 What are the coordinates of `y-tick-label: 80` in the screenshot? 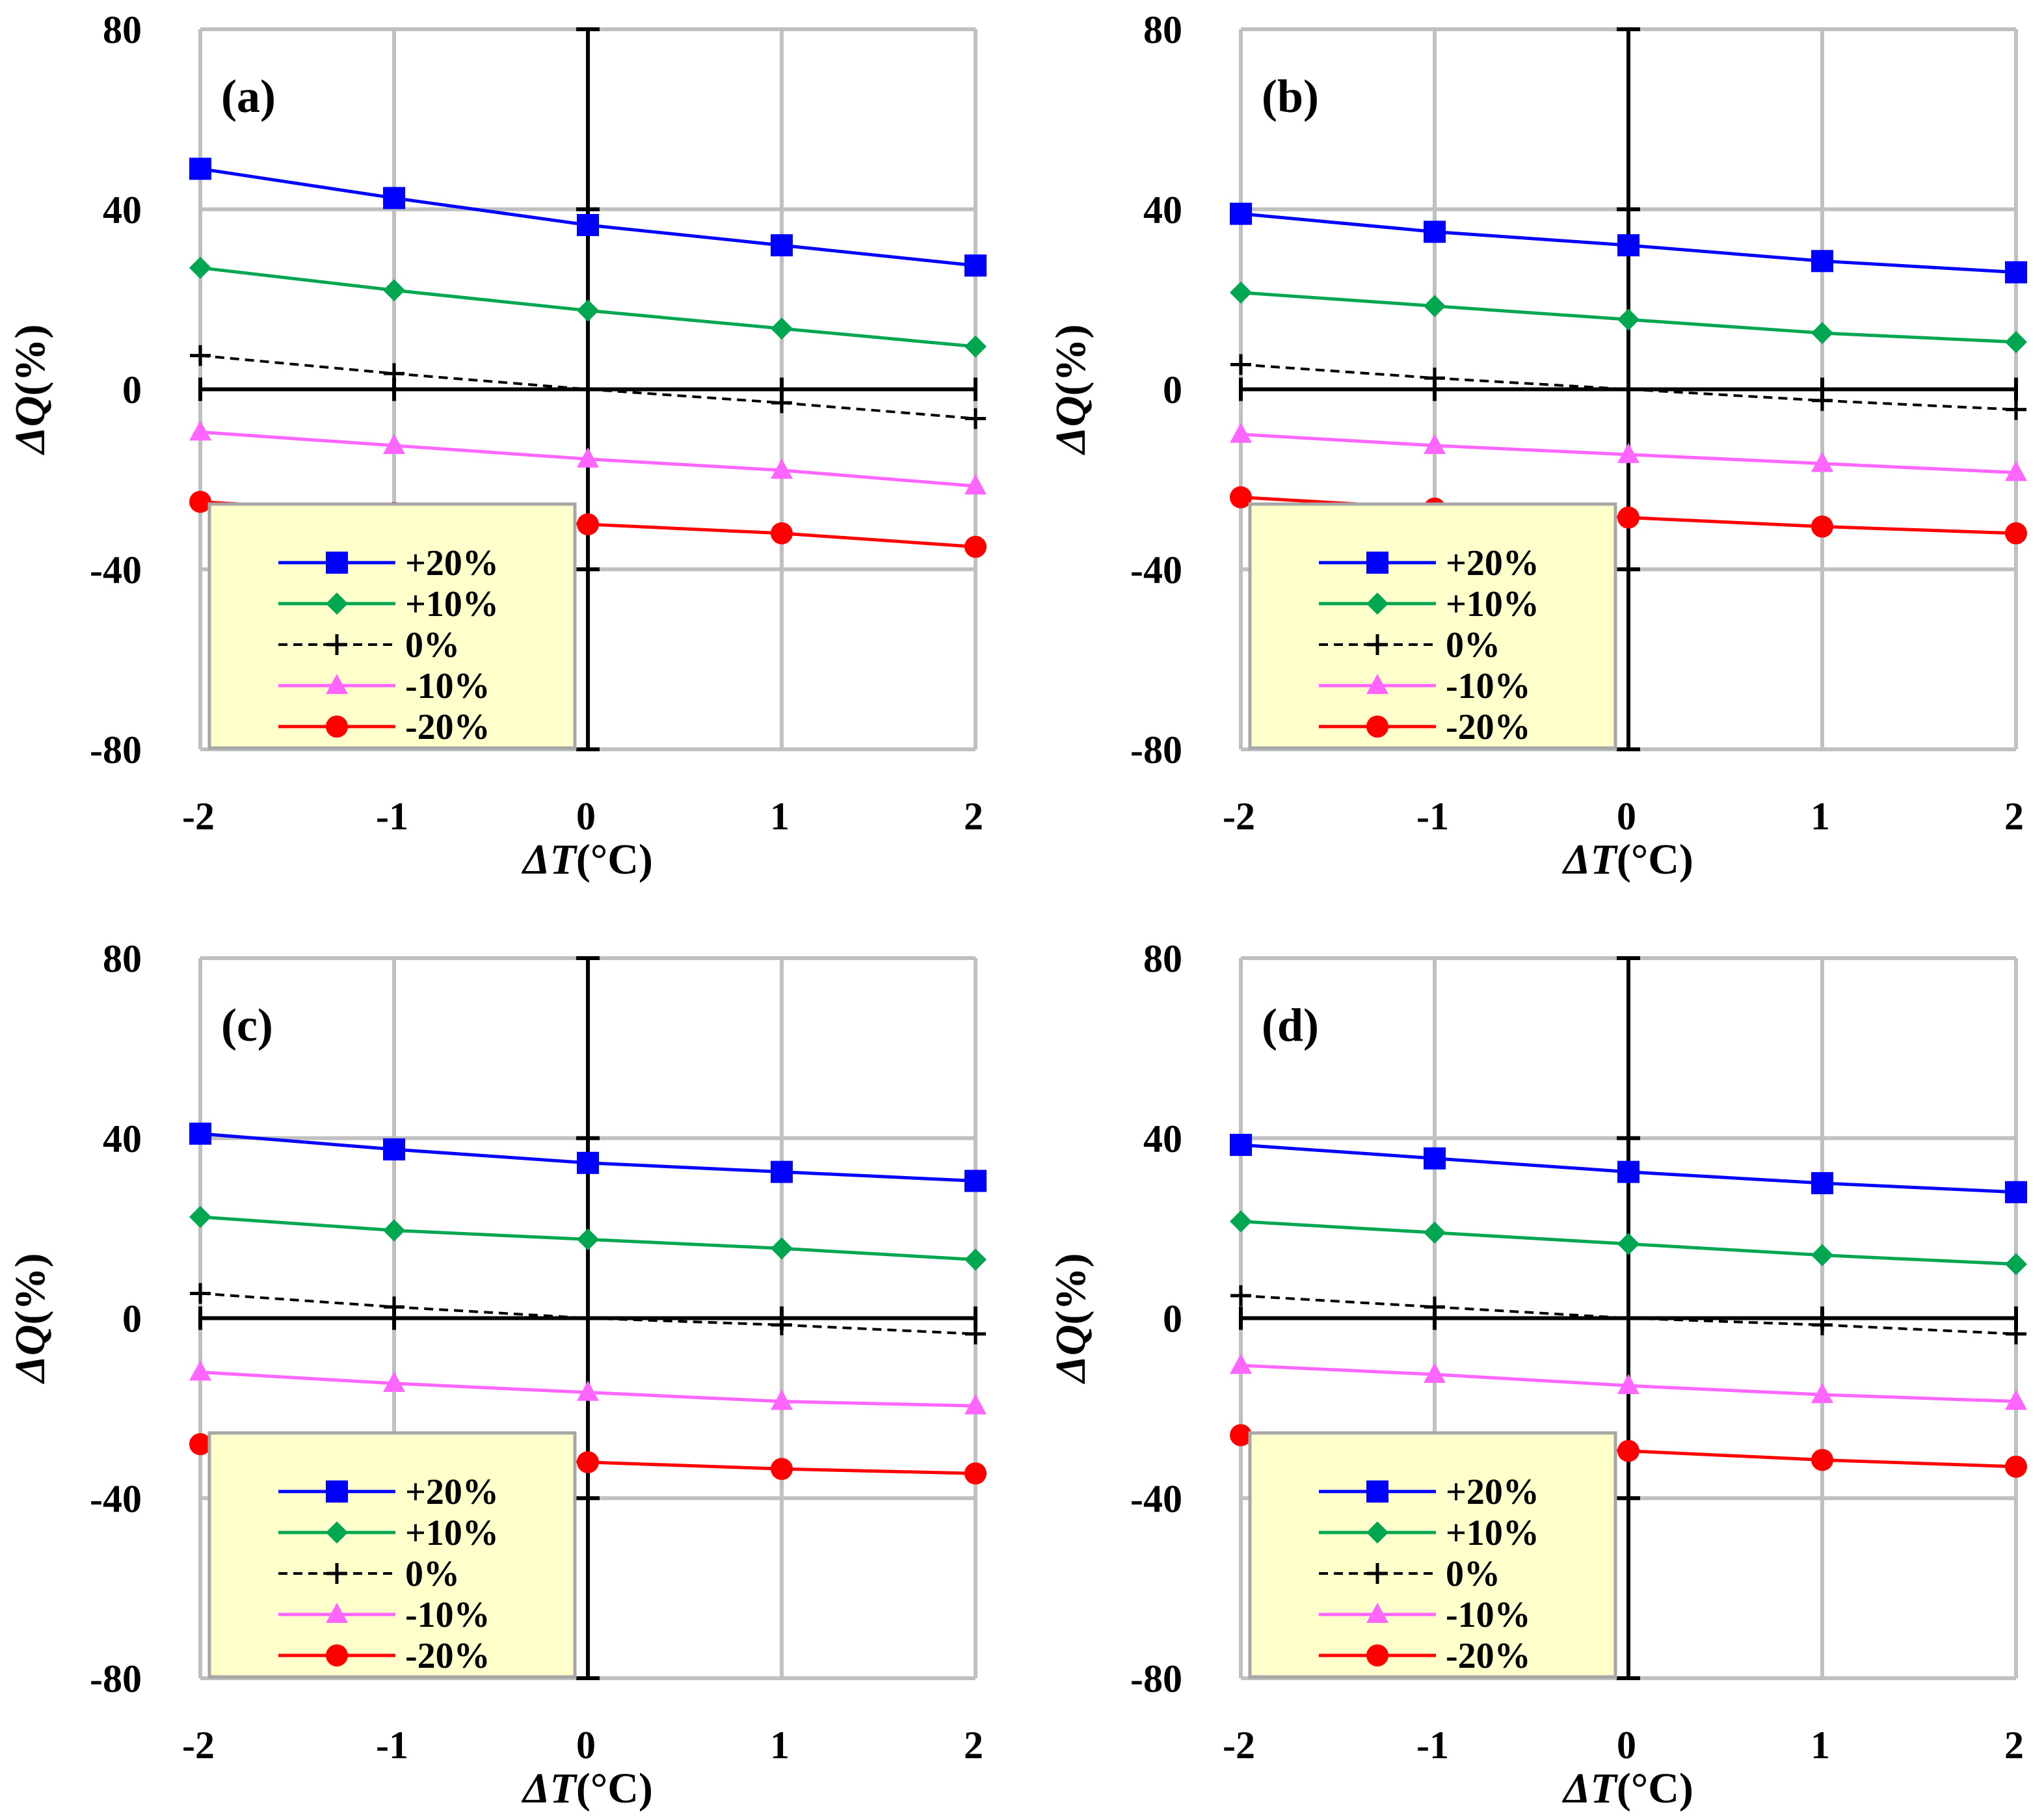 It's located at (1162, 958).